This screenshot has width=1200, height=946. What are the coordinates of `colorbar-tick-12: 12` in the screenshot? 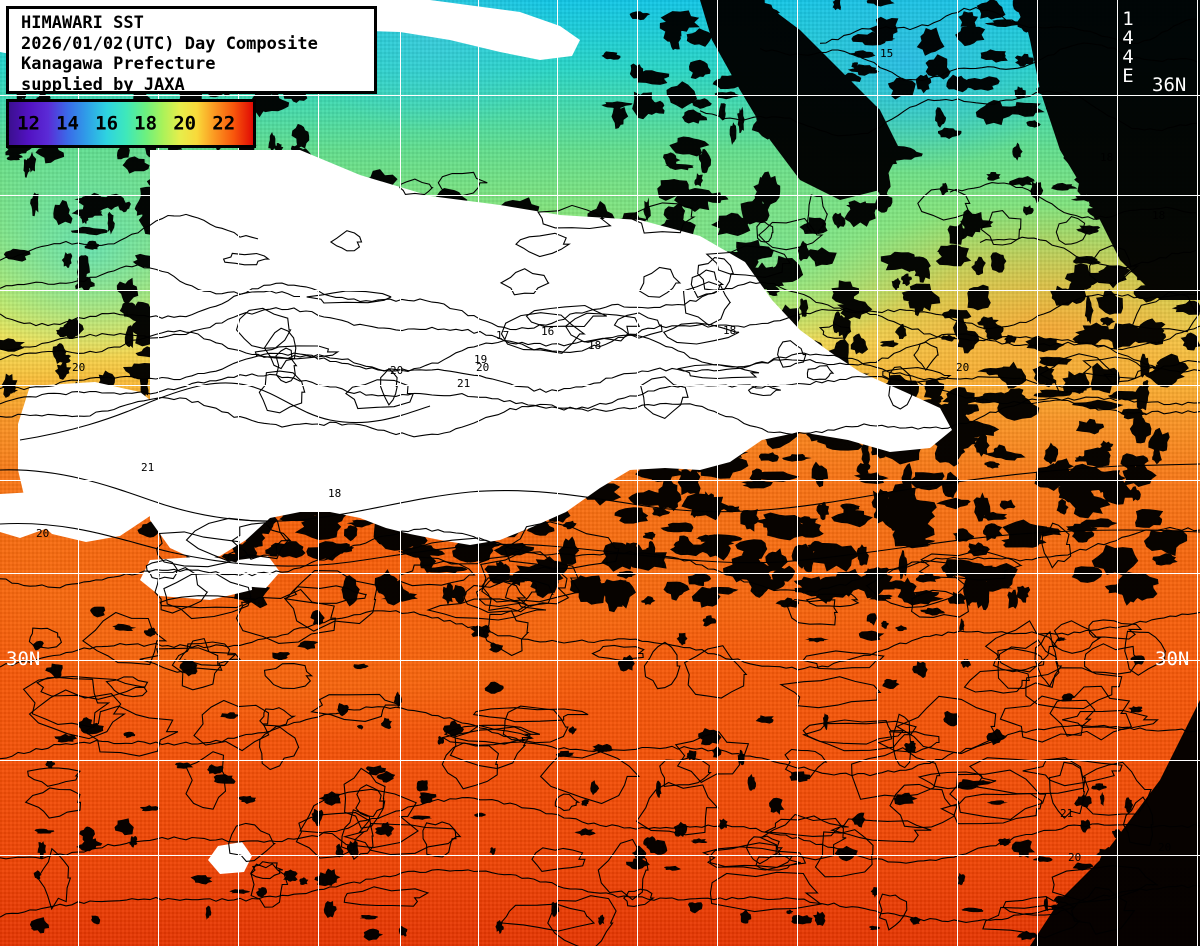 It's located at (28, 123).